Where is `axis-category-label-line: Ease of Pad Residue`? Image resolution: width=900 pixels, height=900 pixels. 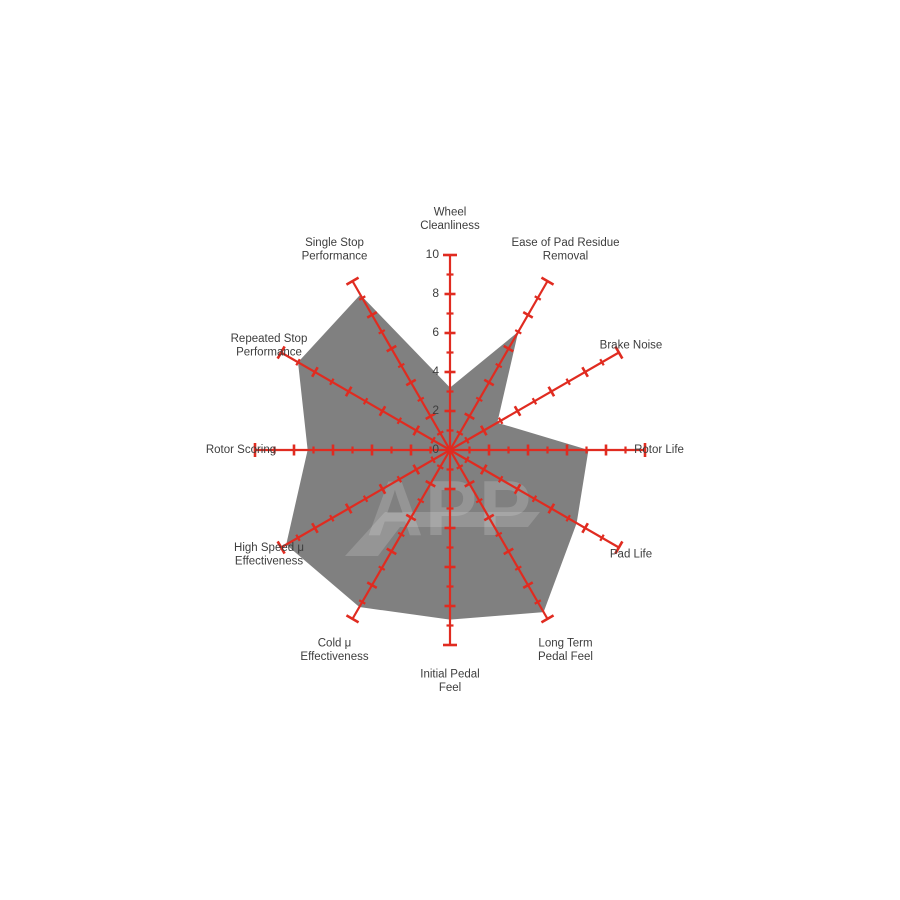 axis-category-label-line: Ease of Pad Residue is located at coordinates (565, 243).